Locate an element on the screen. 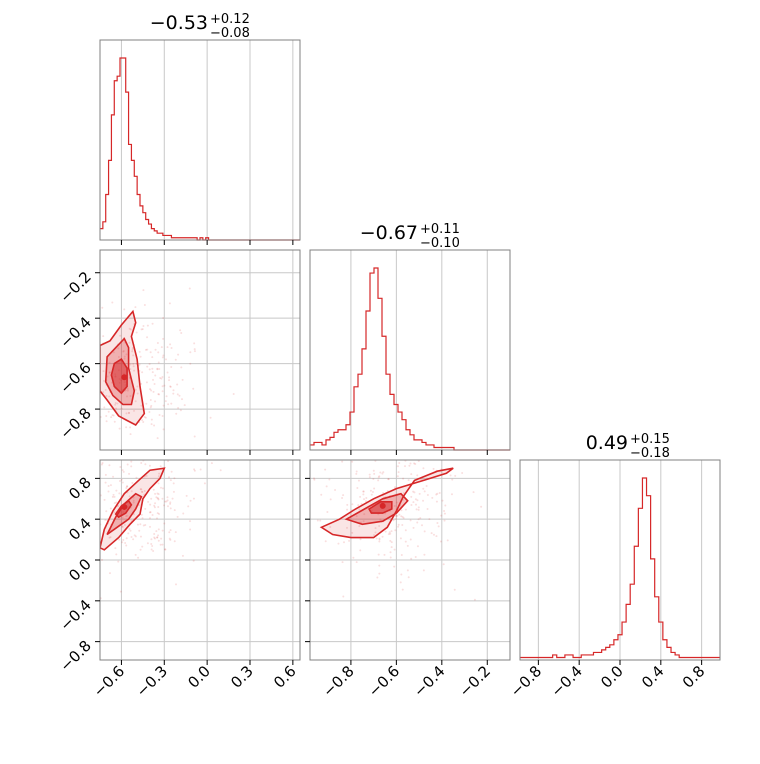 This screenshot has width=760, height=764. title-upper: +0.11 is located at coordinates (440, 229).